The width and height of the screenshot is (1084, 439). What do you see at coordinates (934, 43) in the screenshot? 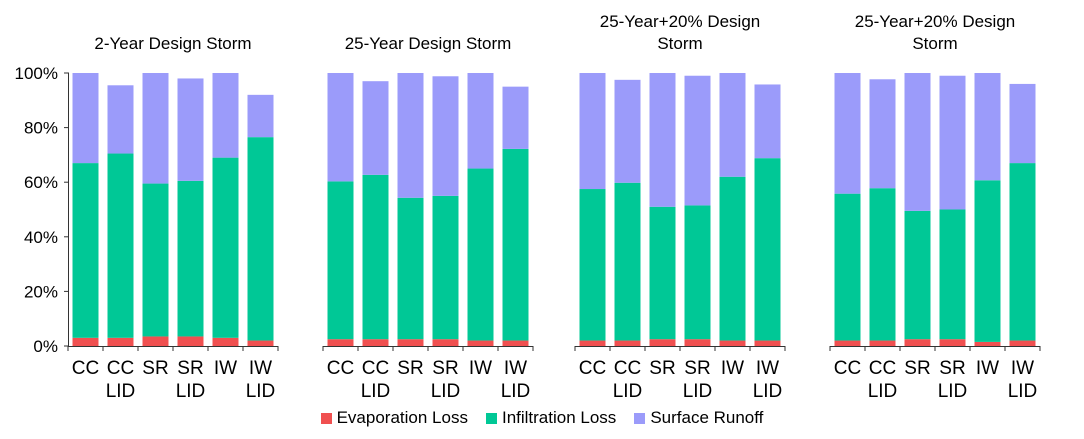
I see `group-title: Storm` at bounding box center [934, 43].